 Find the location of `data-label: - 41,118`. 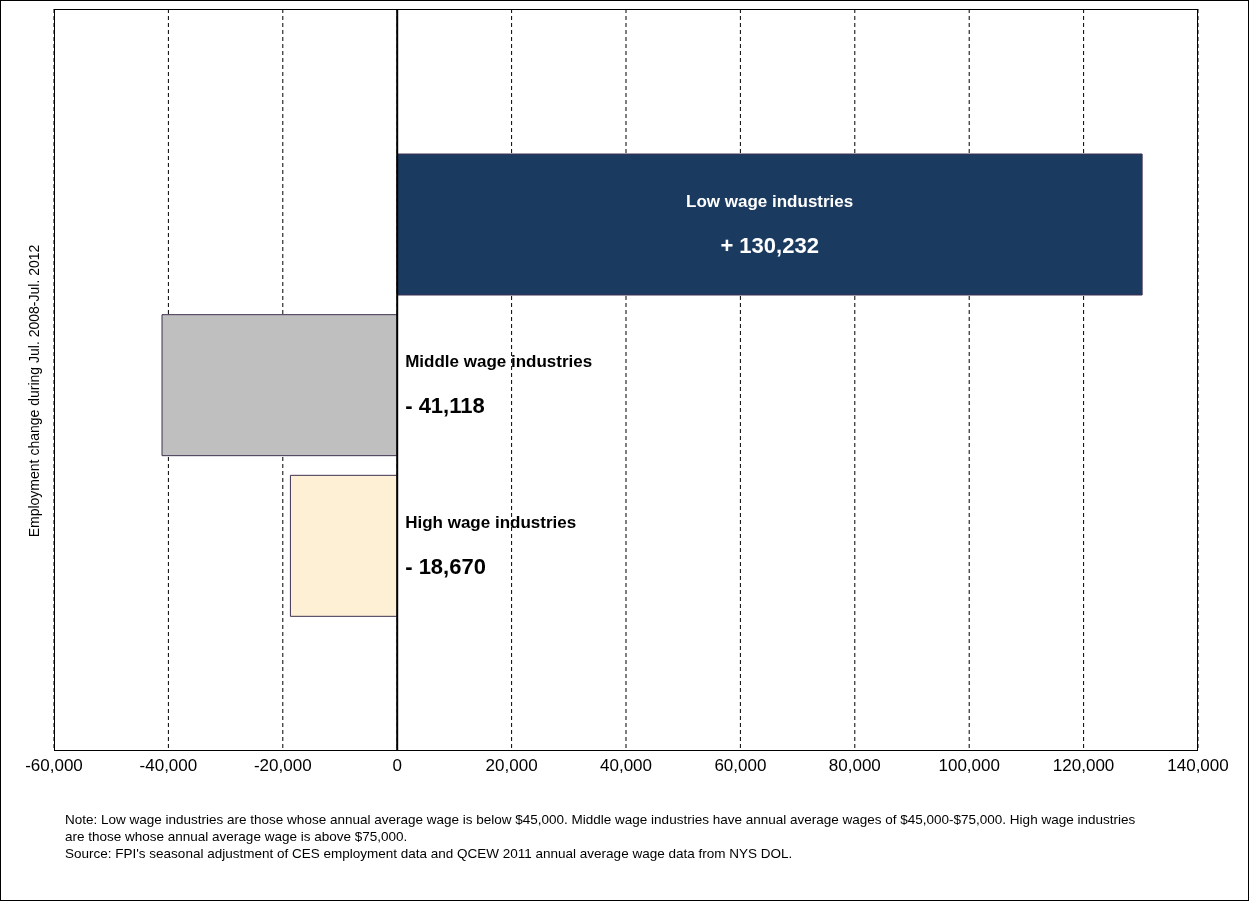

data-label: - 41,118 is located at coordinates (445, 406).